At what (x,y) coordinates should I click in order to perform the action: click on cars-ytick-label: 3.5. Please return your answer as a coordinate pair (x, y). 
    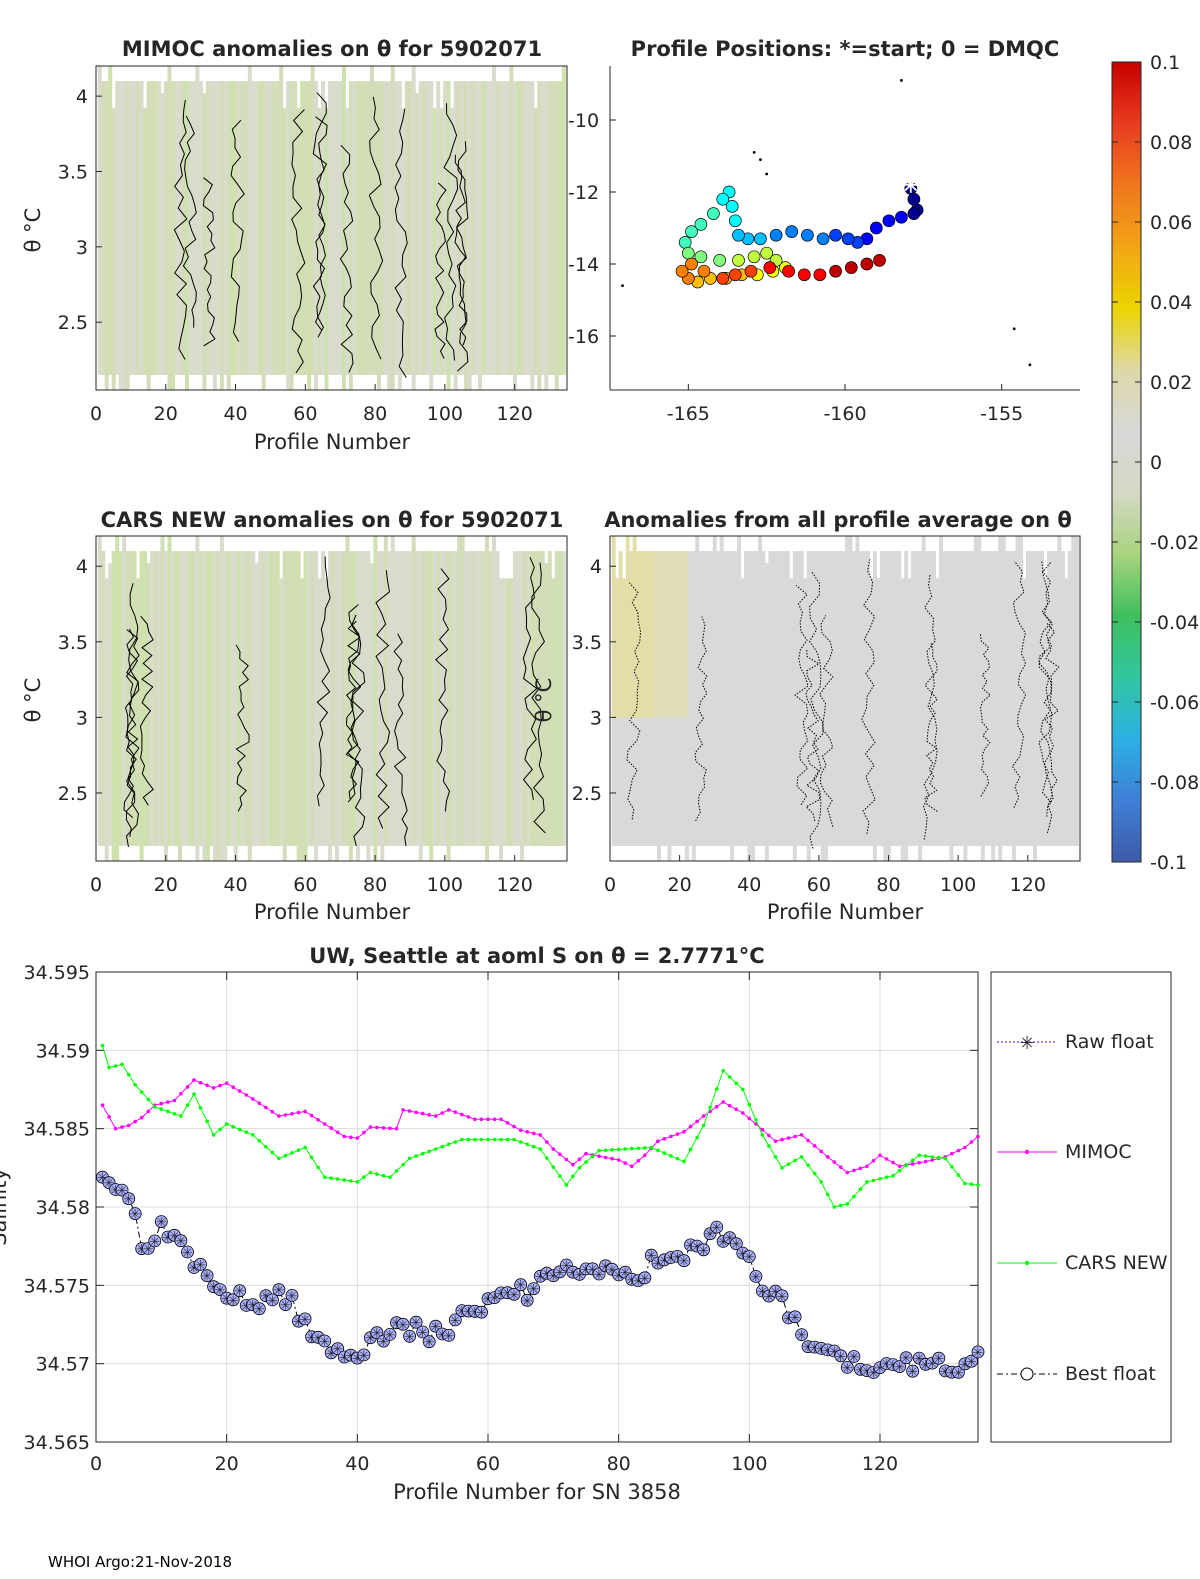
    Looking at the image, I should click on (73, 643).